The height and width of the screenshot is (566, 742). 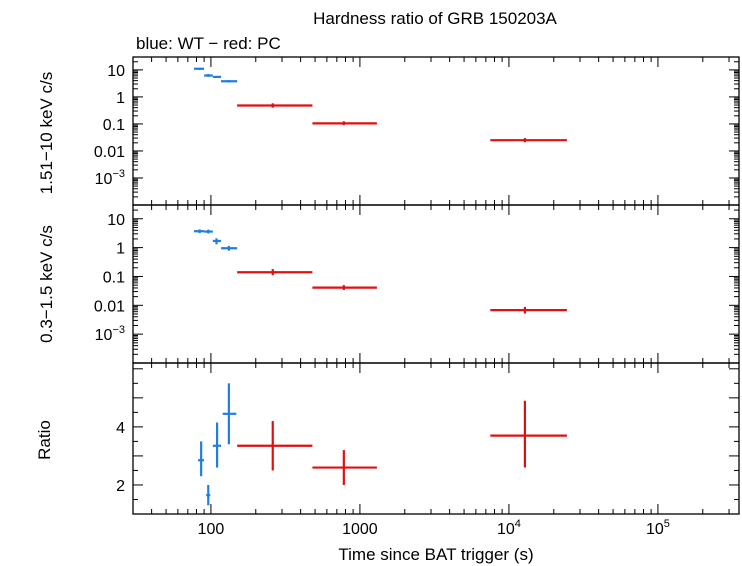 I want to click on x-tick-label-exponent: 4, so click(x=518, y=524).